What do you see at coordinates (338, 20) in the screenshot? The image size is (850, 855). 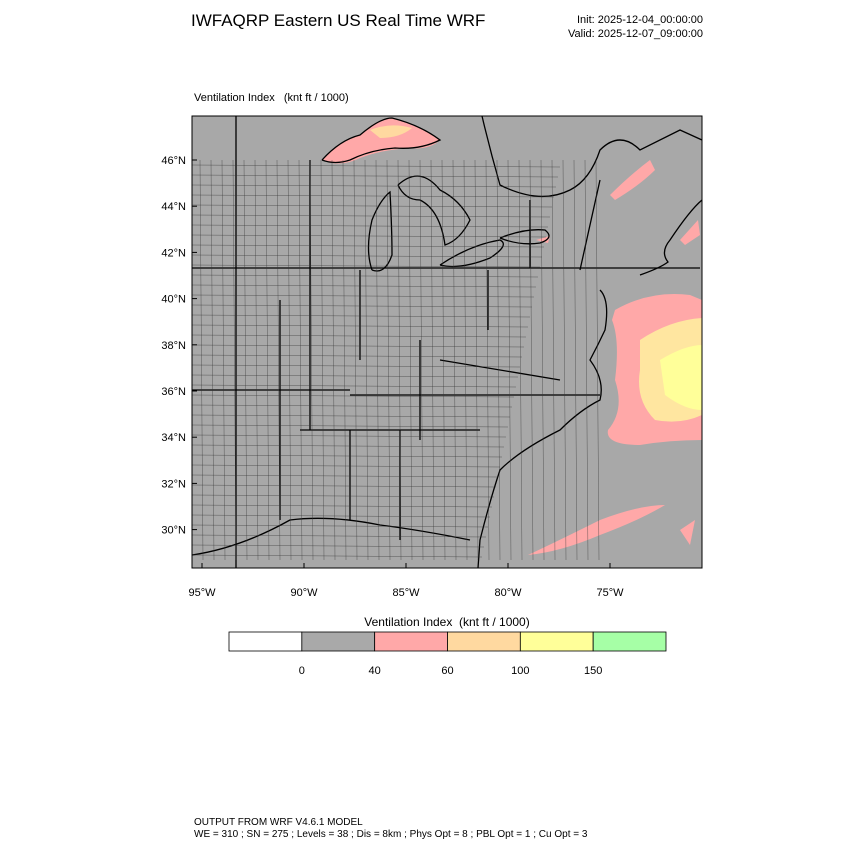 I see `title: IWFAQRP Eastern US Real Time WRF` at bounding box center [338, 20].